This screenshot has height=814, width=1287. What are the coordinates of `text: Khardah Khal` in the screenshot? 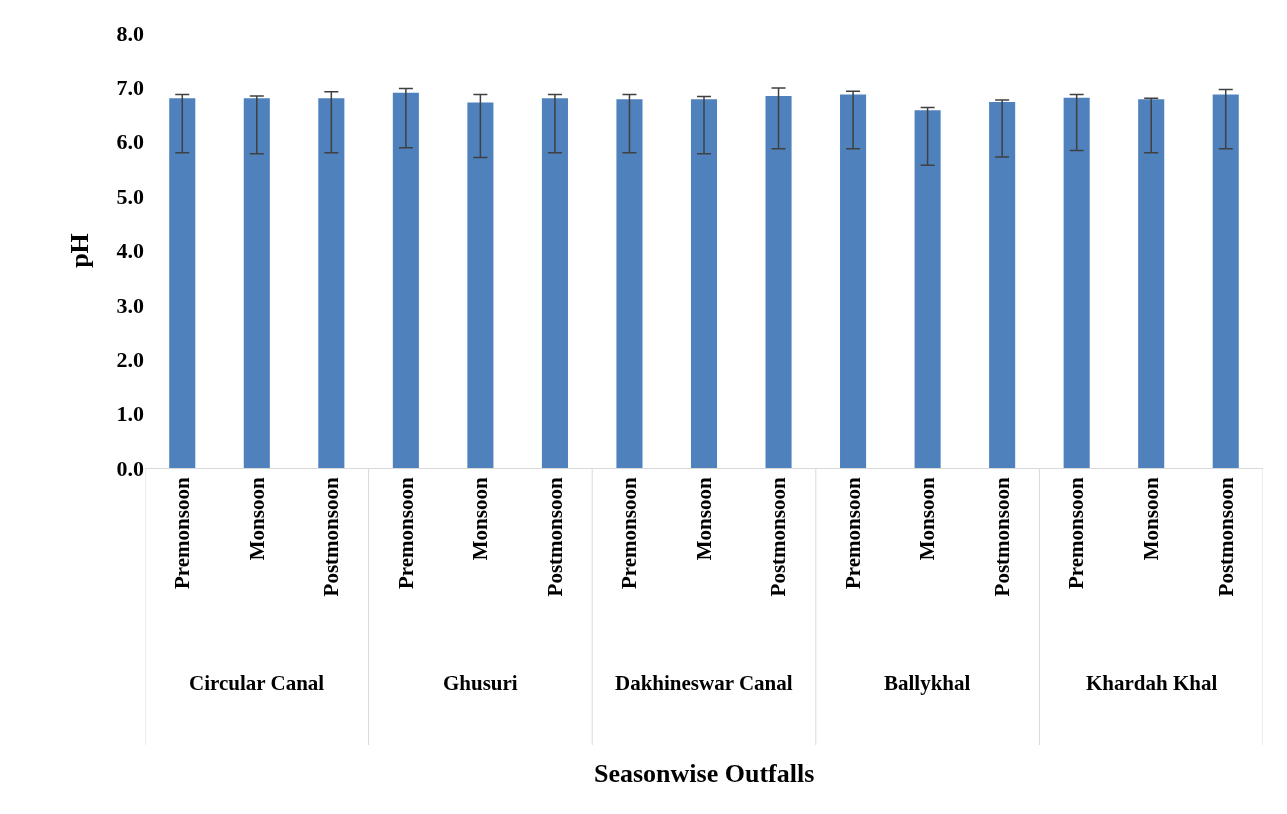 It's located at (1152, 683).